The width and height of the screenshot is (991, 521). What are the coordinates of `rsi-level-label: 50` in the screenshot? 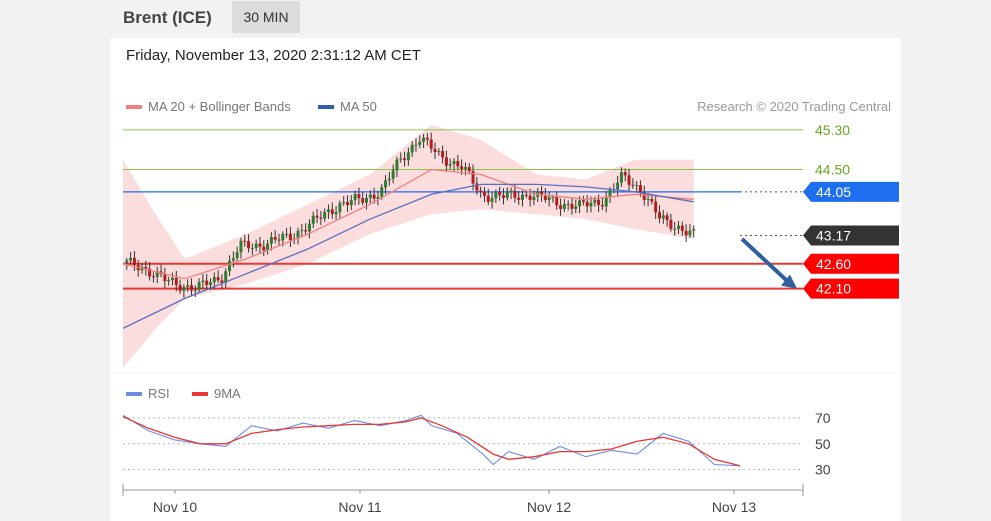 It's located at (823, 444).